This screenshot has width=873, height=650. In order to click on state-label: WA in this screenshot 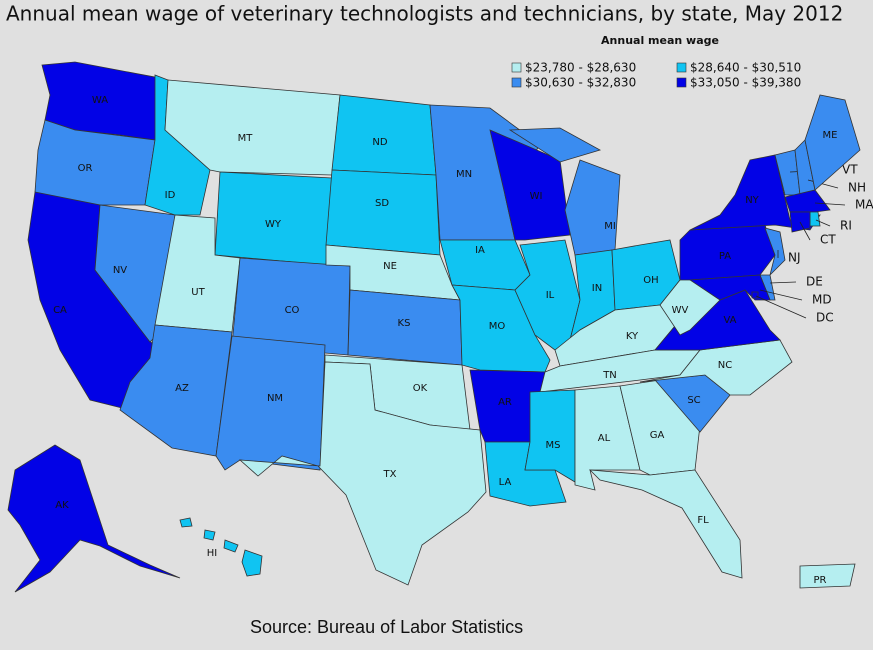, I will do `click(100, 100)`.